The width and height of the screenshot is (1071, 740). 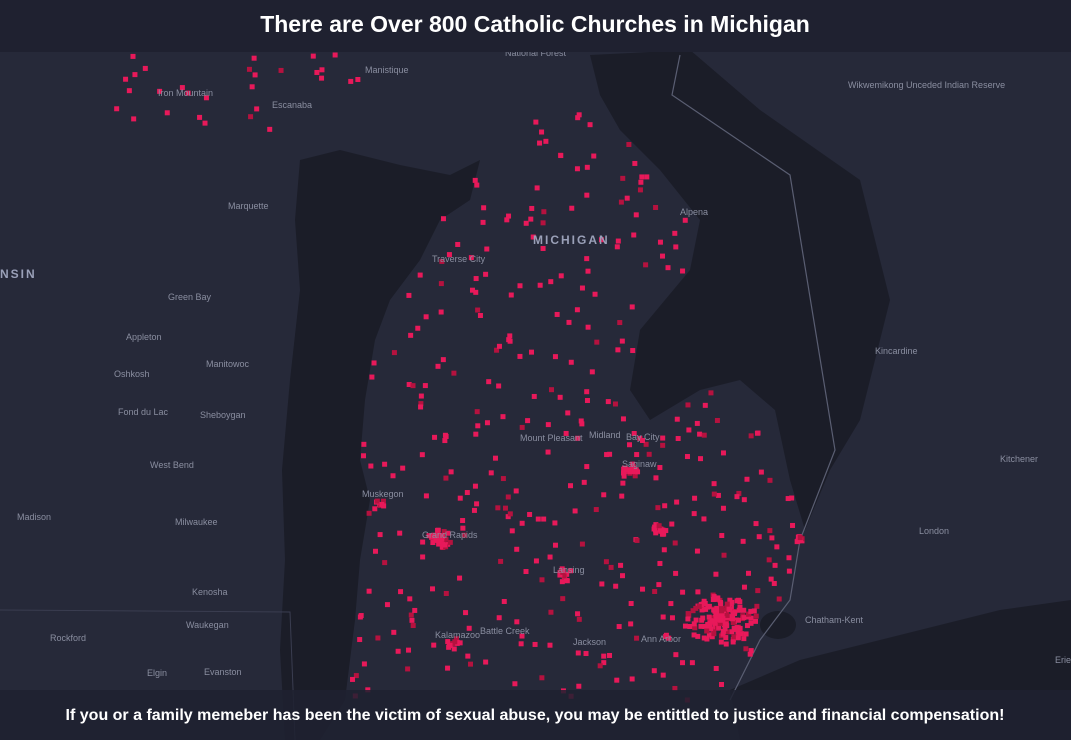 I want to click on place-label: Ann Arbor, so click(x=661, y=639).